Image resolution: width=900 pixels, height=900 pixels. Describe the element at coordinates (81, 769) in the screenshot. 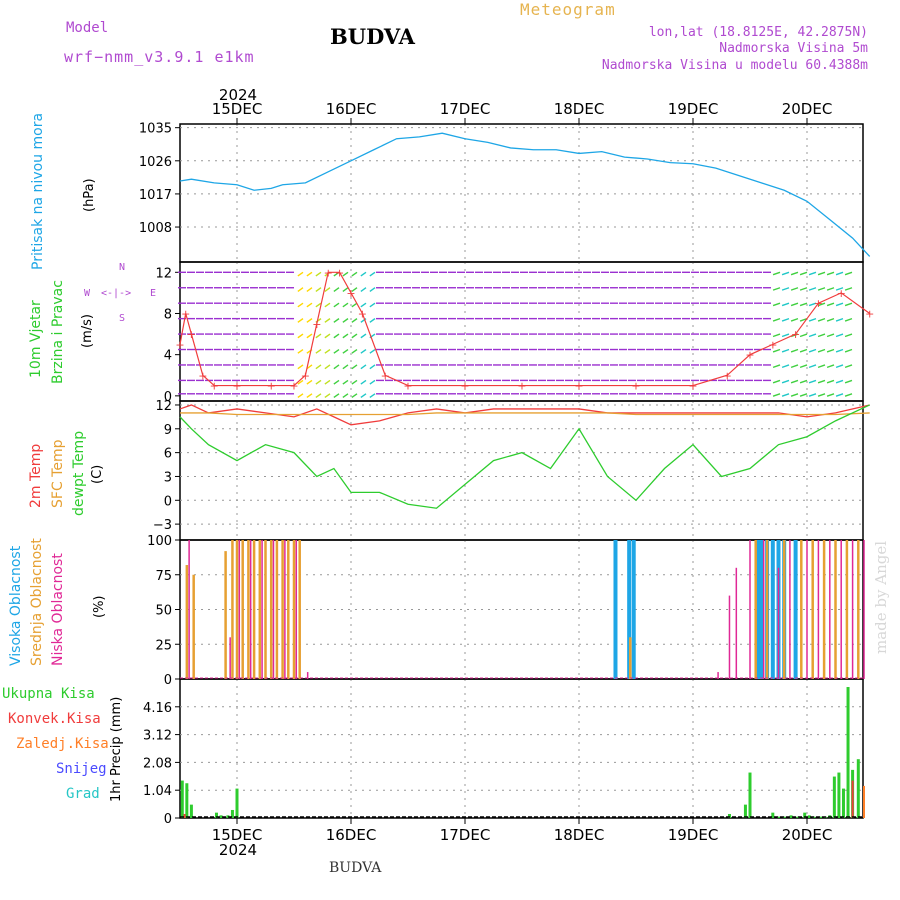

I see `legend-snow: Snijeg` at that location.